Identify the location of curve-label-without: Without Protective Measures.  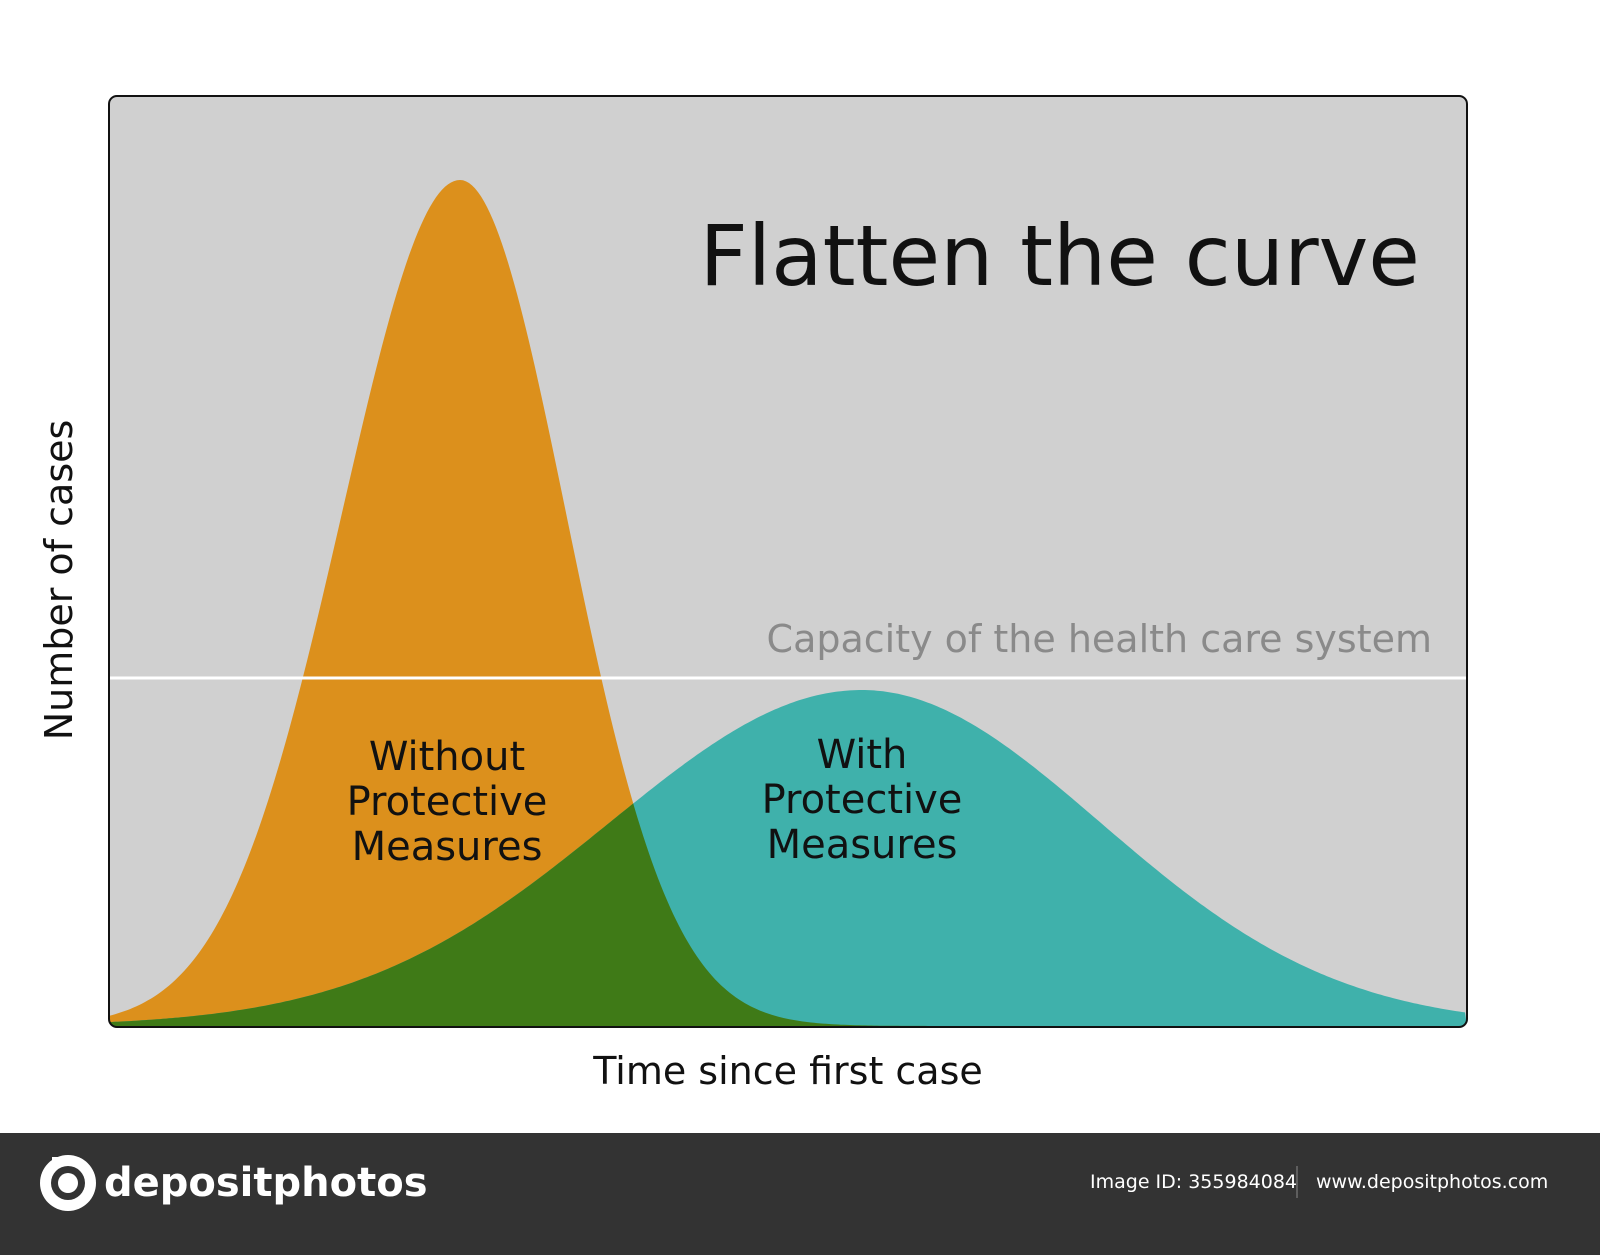
(447, 802).